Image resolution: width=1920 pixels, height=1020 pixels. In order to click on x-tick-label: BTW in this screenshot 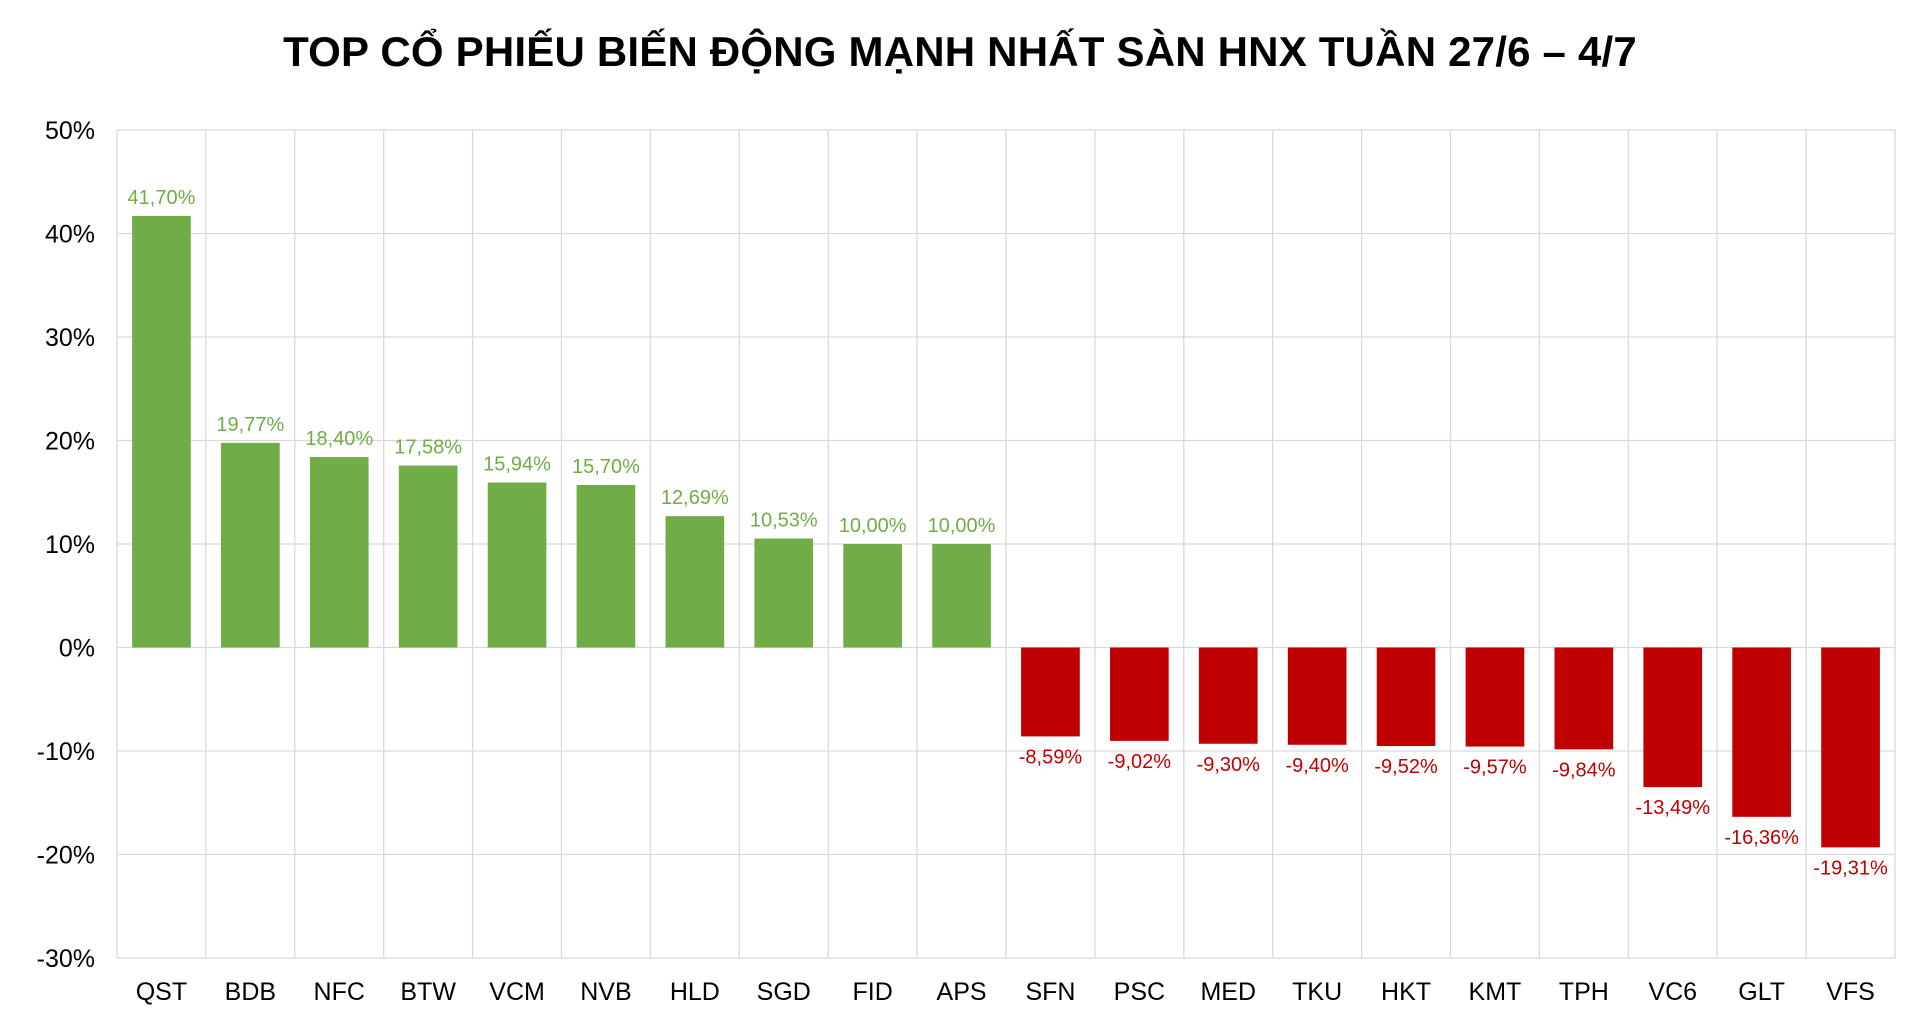, I will do `click(428, 992)`.